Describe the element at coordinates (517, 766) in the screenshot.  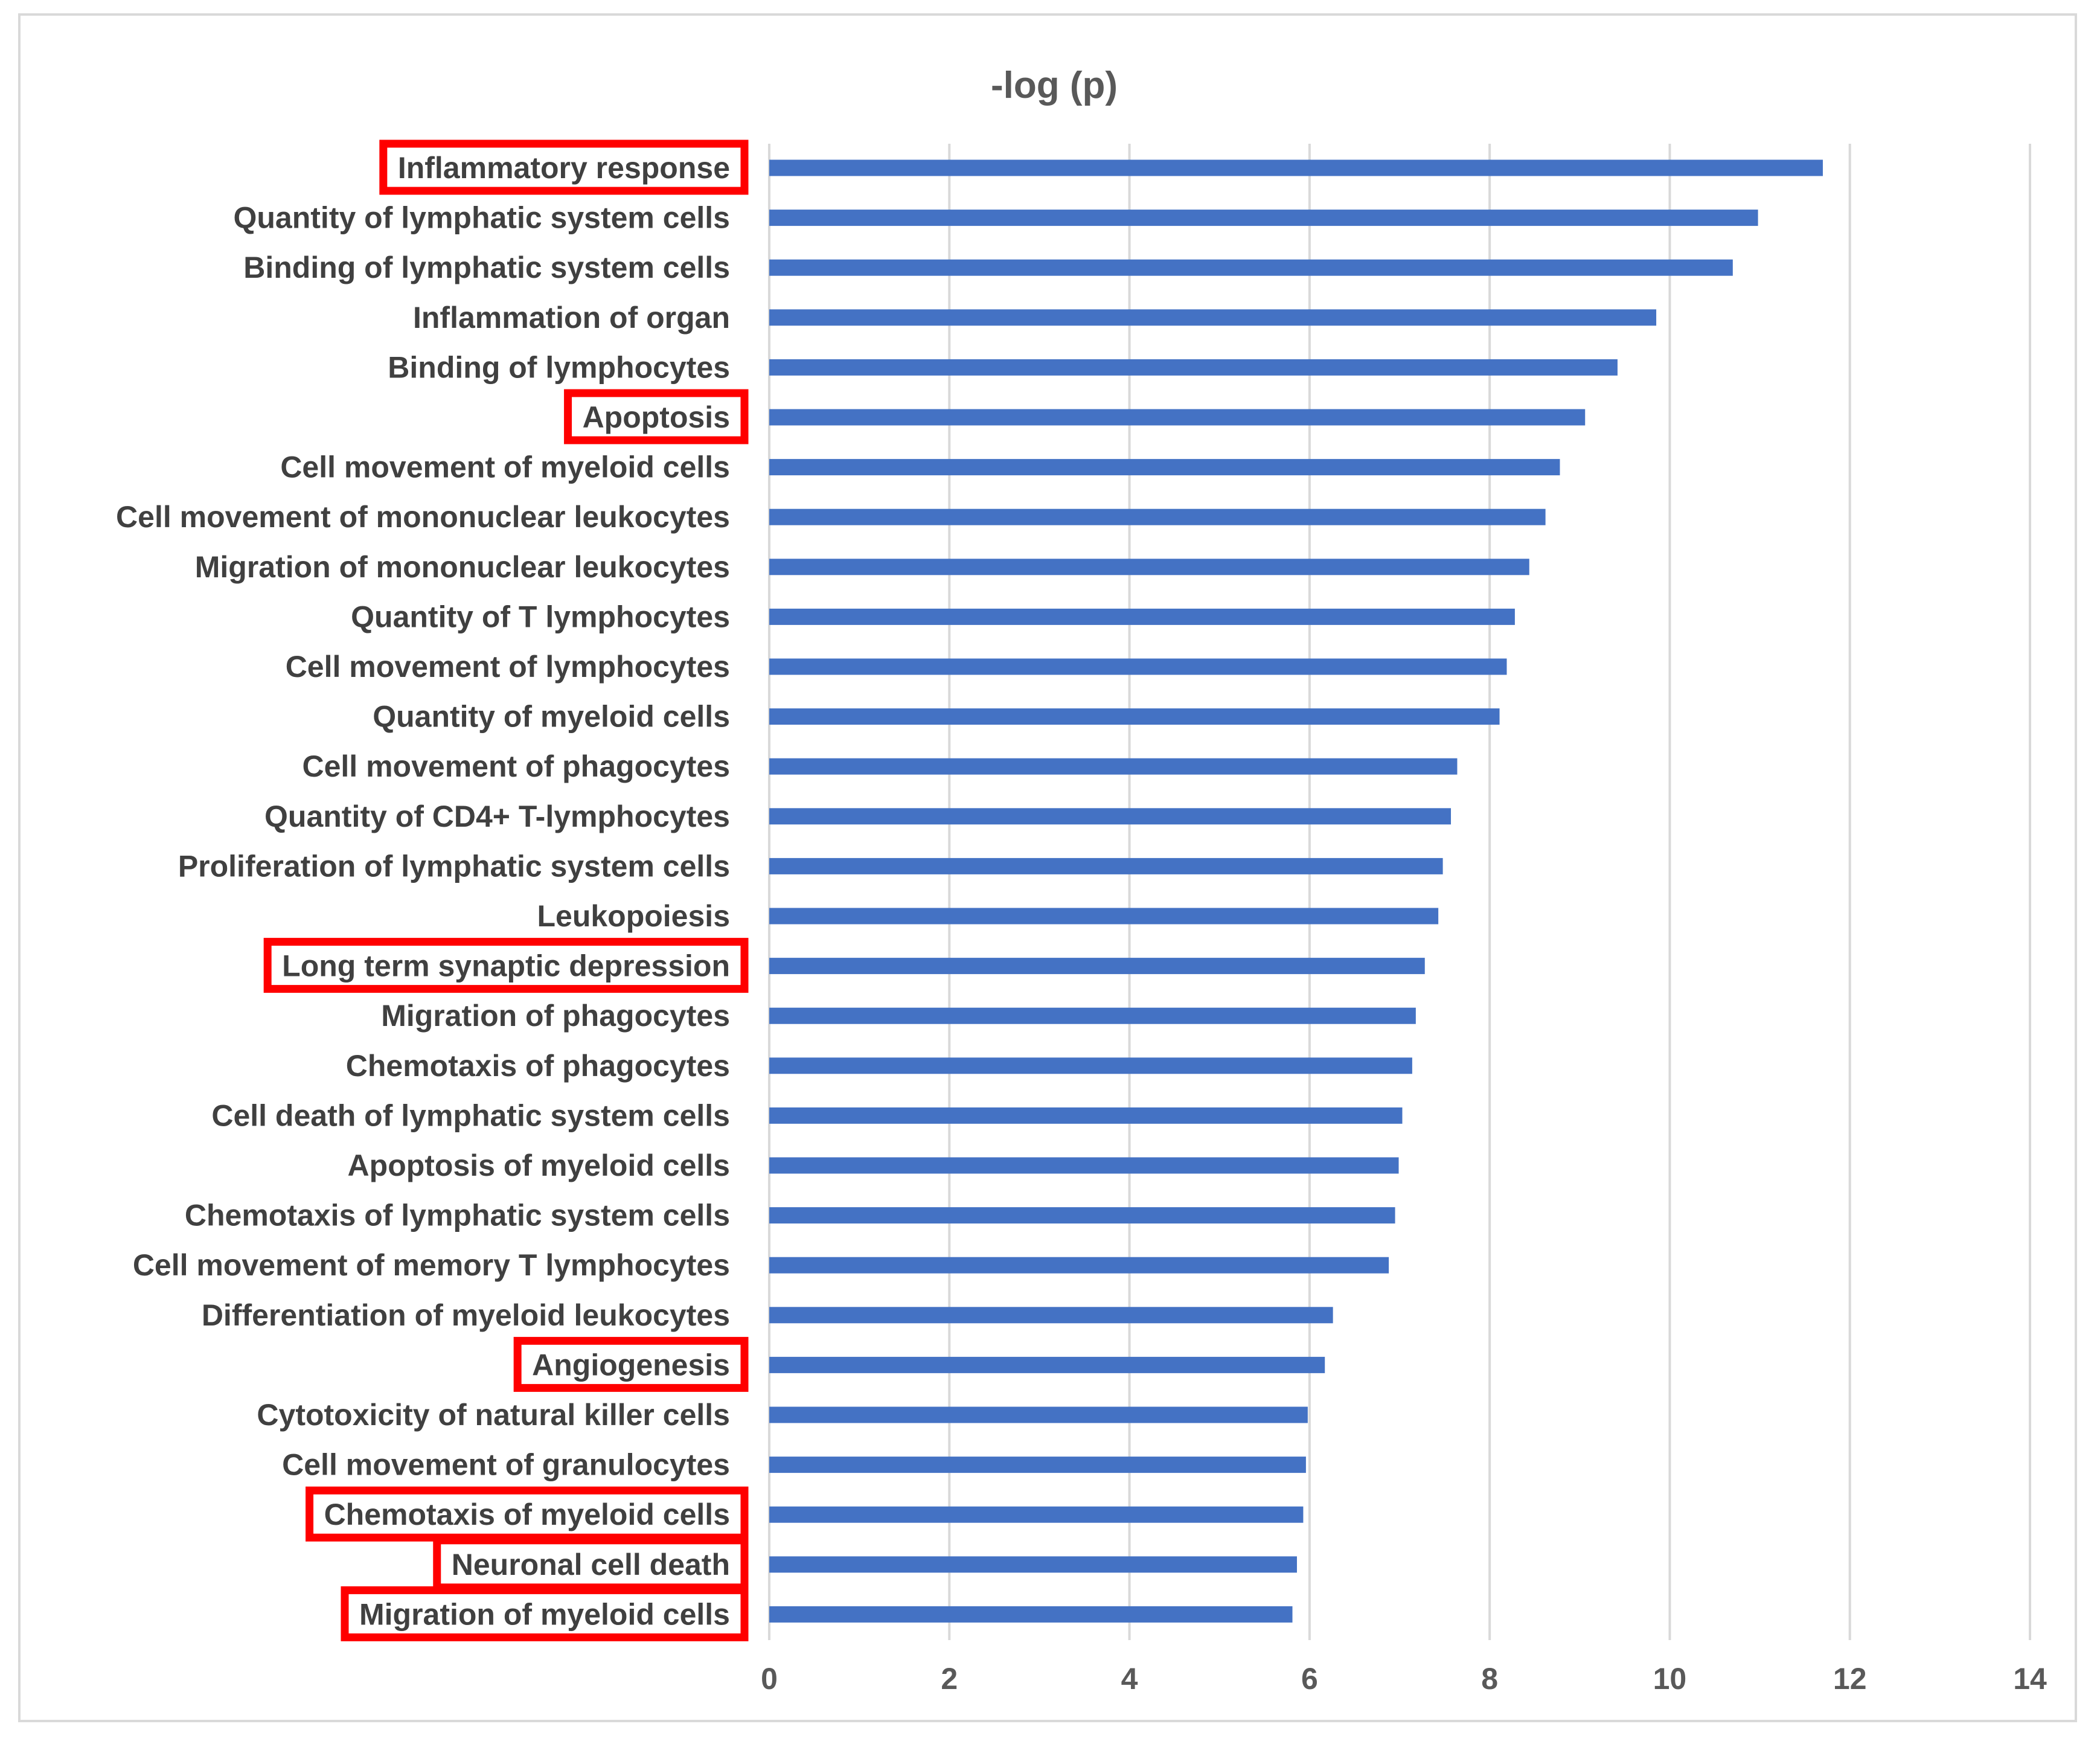
I see `category-label: Cell movement of phagocytes` at that location.